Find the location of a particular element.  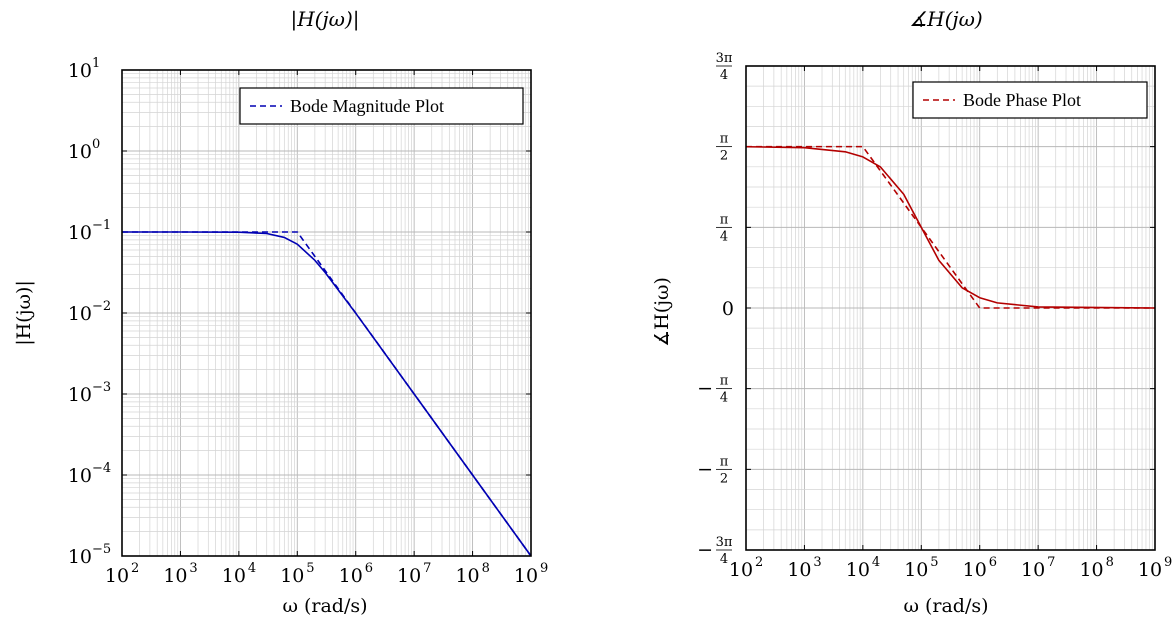

chart-title: ∡H(jω) is located at coordinates (946, 19).